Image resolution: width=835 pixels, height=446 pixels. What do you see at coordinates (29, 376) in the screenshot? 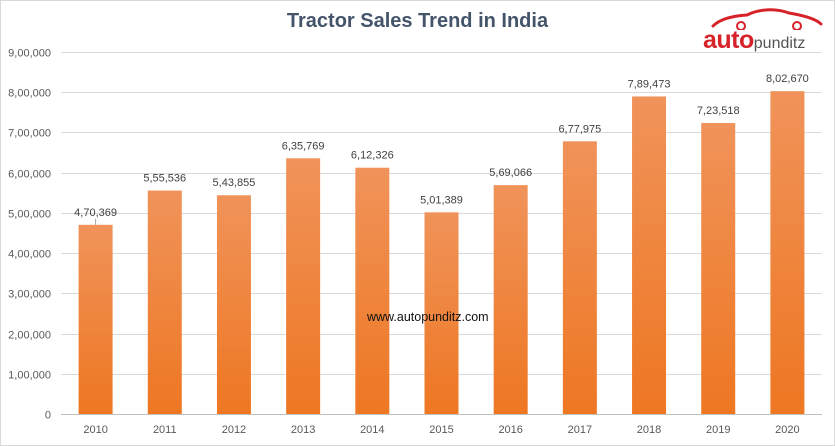
I see `y-tick-label: 1,00,000` at bounding box center [29, 376].